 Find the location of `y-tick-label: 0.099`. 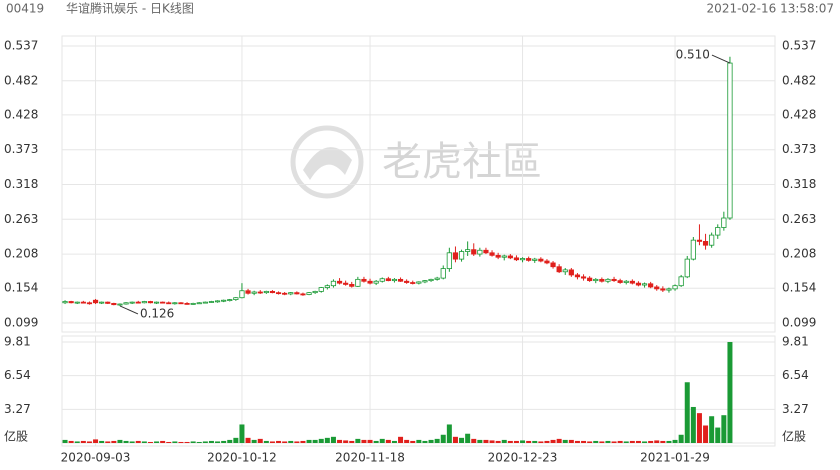

y-tick-label: 0.099 is located at coordinates (21, 323).